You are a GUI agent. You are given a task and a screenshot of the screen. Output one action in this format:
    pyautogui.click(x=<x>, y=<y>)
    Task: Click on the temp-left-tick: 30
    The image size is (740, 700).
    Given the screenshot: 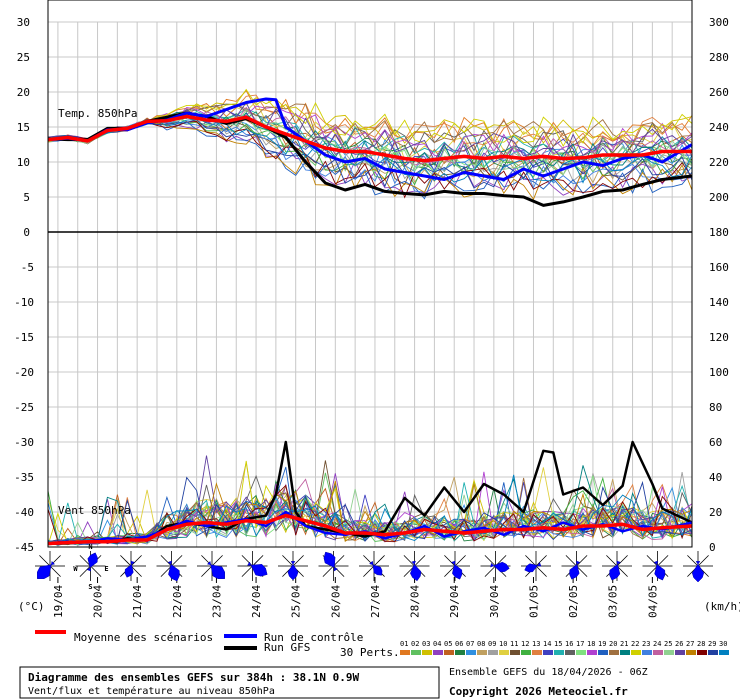 What is the action you would take?
    pyautogui.click(x=23, y=22)
    